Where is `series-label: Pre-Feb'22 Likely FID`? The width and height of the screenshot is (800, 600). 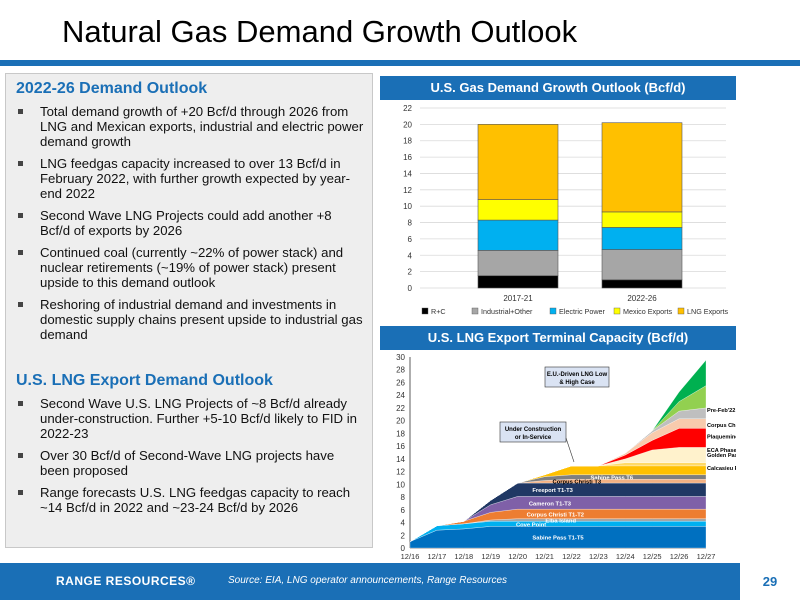
series-label: Pre-Feb'22 Likely FID is located at coordinates (721, 411).